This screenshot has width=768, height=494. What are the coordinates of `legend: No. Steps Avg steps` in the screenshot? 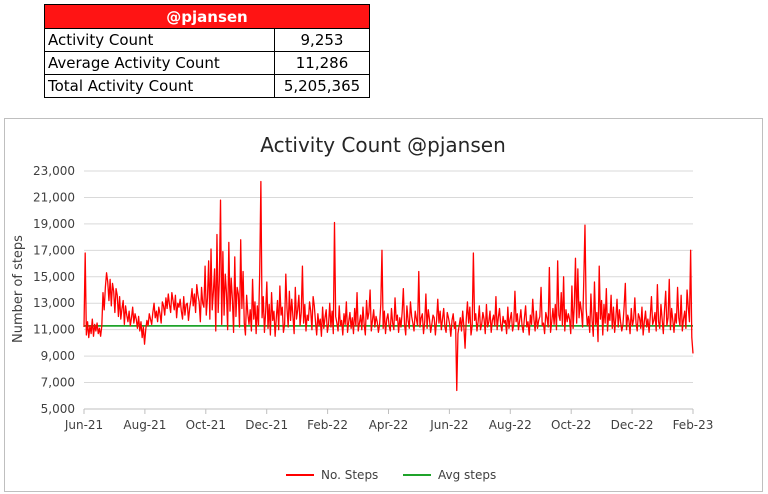 It's located at (391, 475).